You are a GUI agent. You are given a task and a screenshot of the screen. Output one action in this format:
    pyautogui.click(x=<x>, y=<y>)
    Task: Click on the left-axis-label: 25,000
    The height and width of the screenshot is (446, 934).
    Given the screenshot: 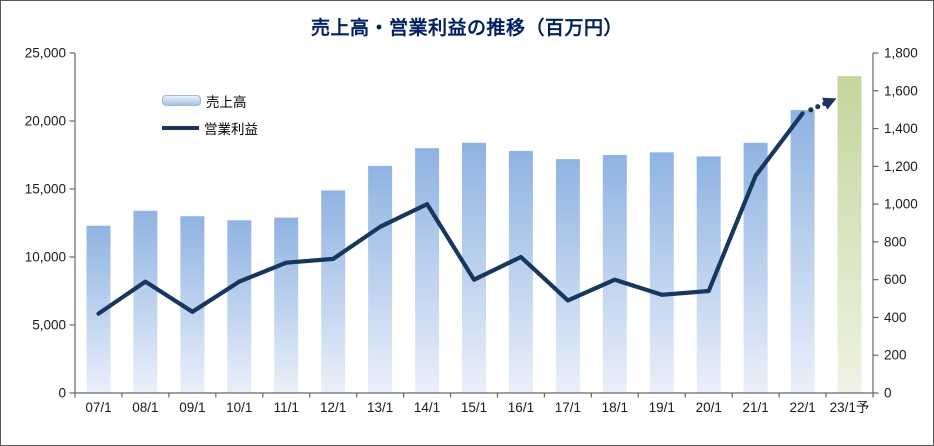 What is the action you would take?
    pyautogui.click(x=45, y=53)
    